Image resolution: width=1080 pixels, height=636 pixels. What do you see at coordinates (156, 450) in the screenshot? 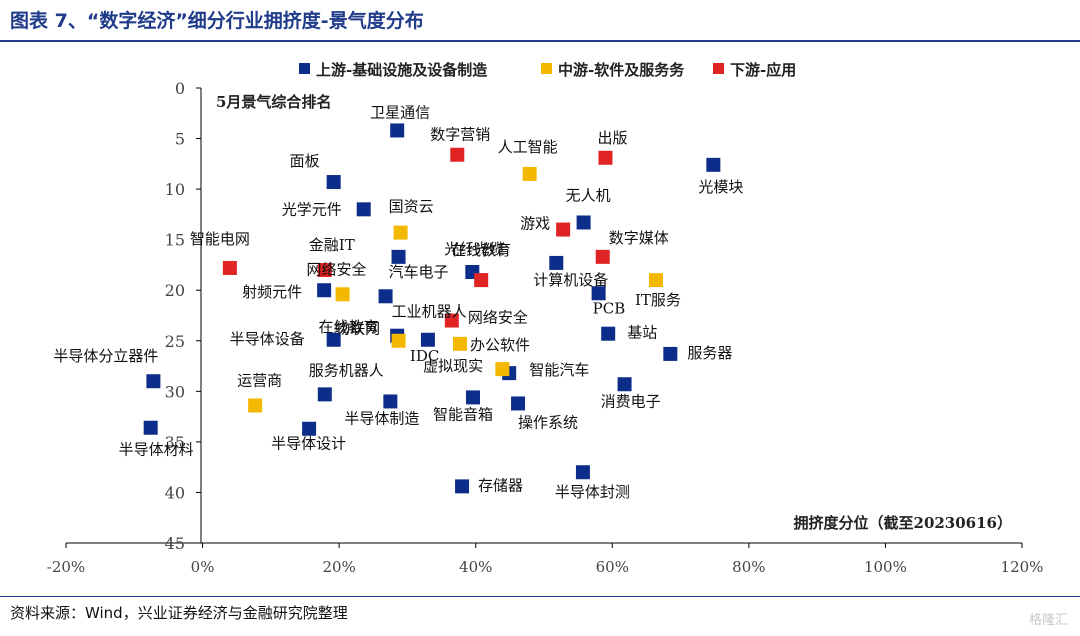
I see `point-label: 半导体材料` at bounding box center [156, 450].